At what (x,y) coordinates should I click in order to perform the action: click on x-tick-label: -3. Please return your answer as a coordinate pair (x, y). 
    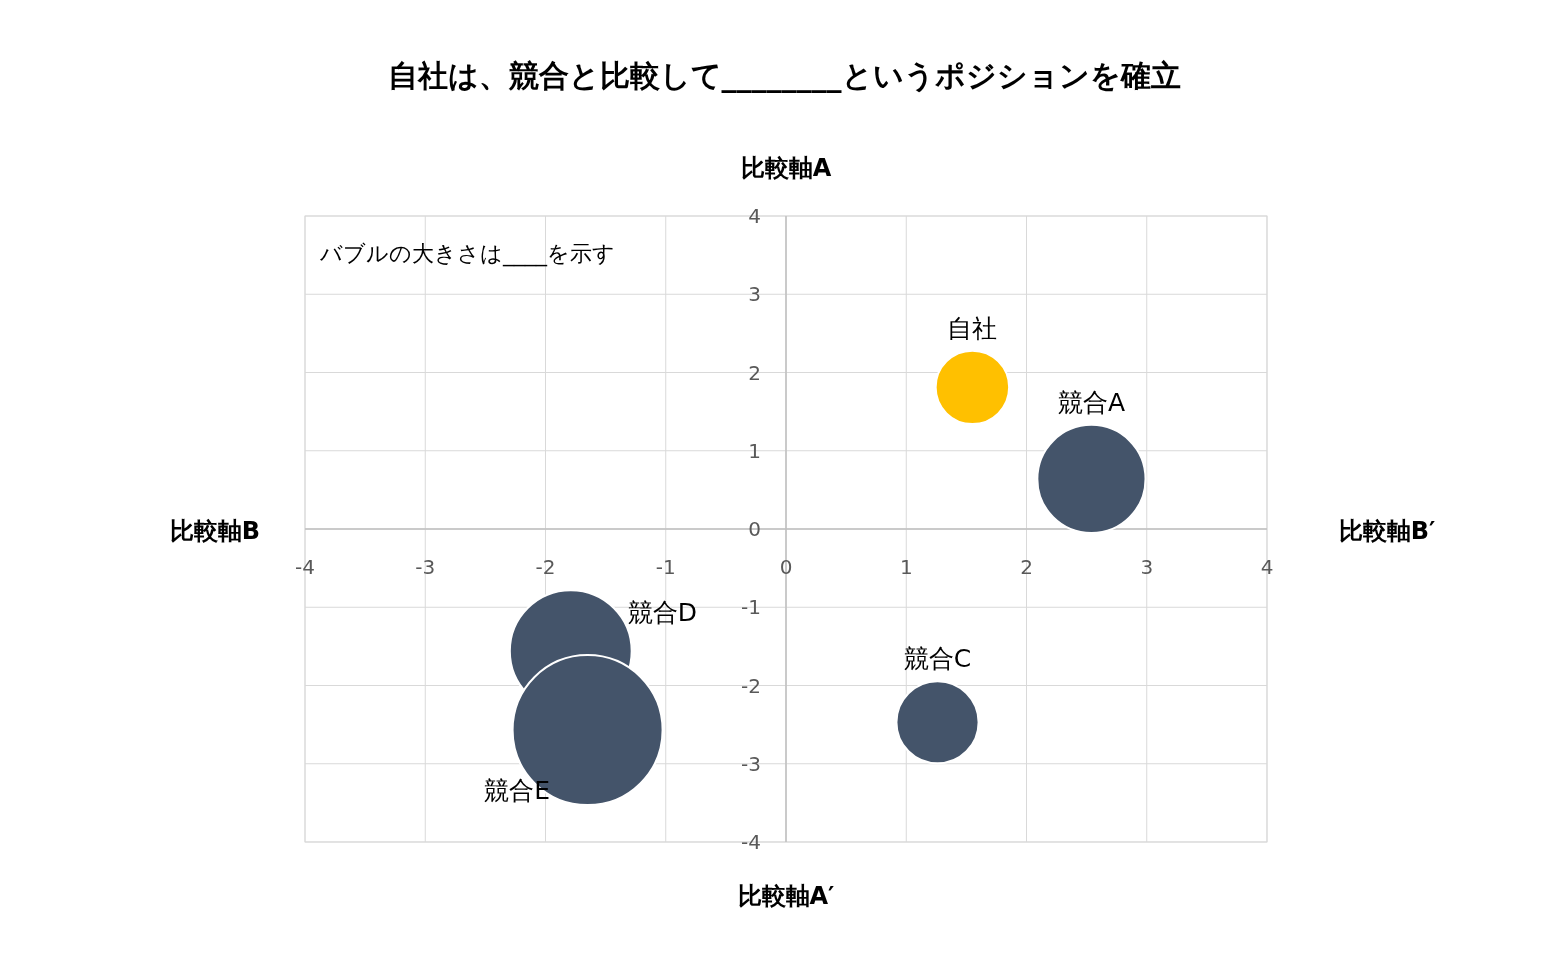
    Looking at the image, I should click on (425, 567).